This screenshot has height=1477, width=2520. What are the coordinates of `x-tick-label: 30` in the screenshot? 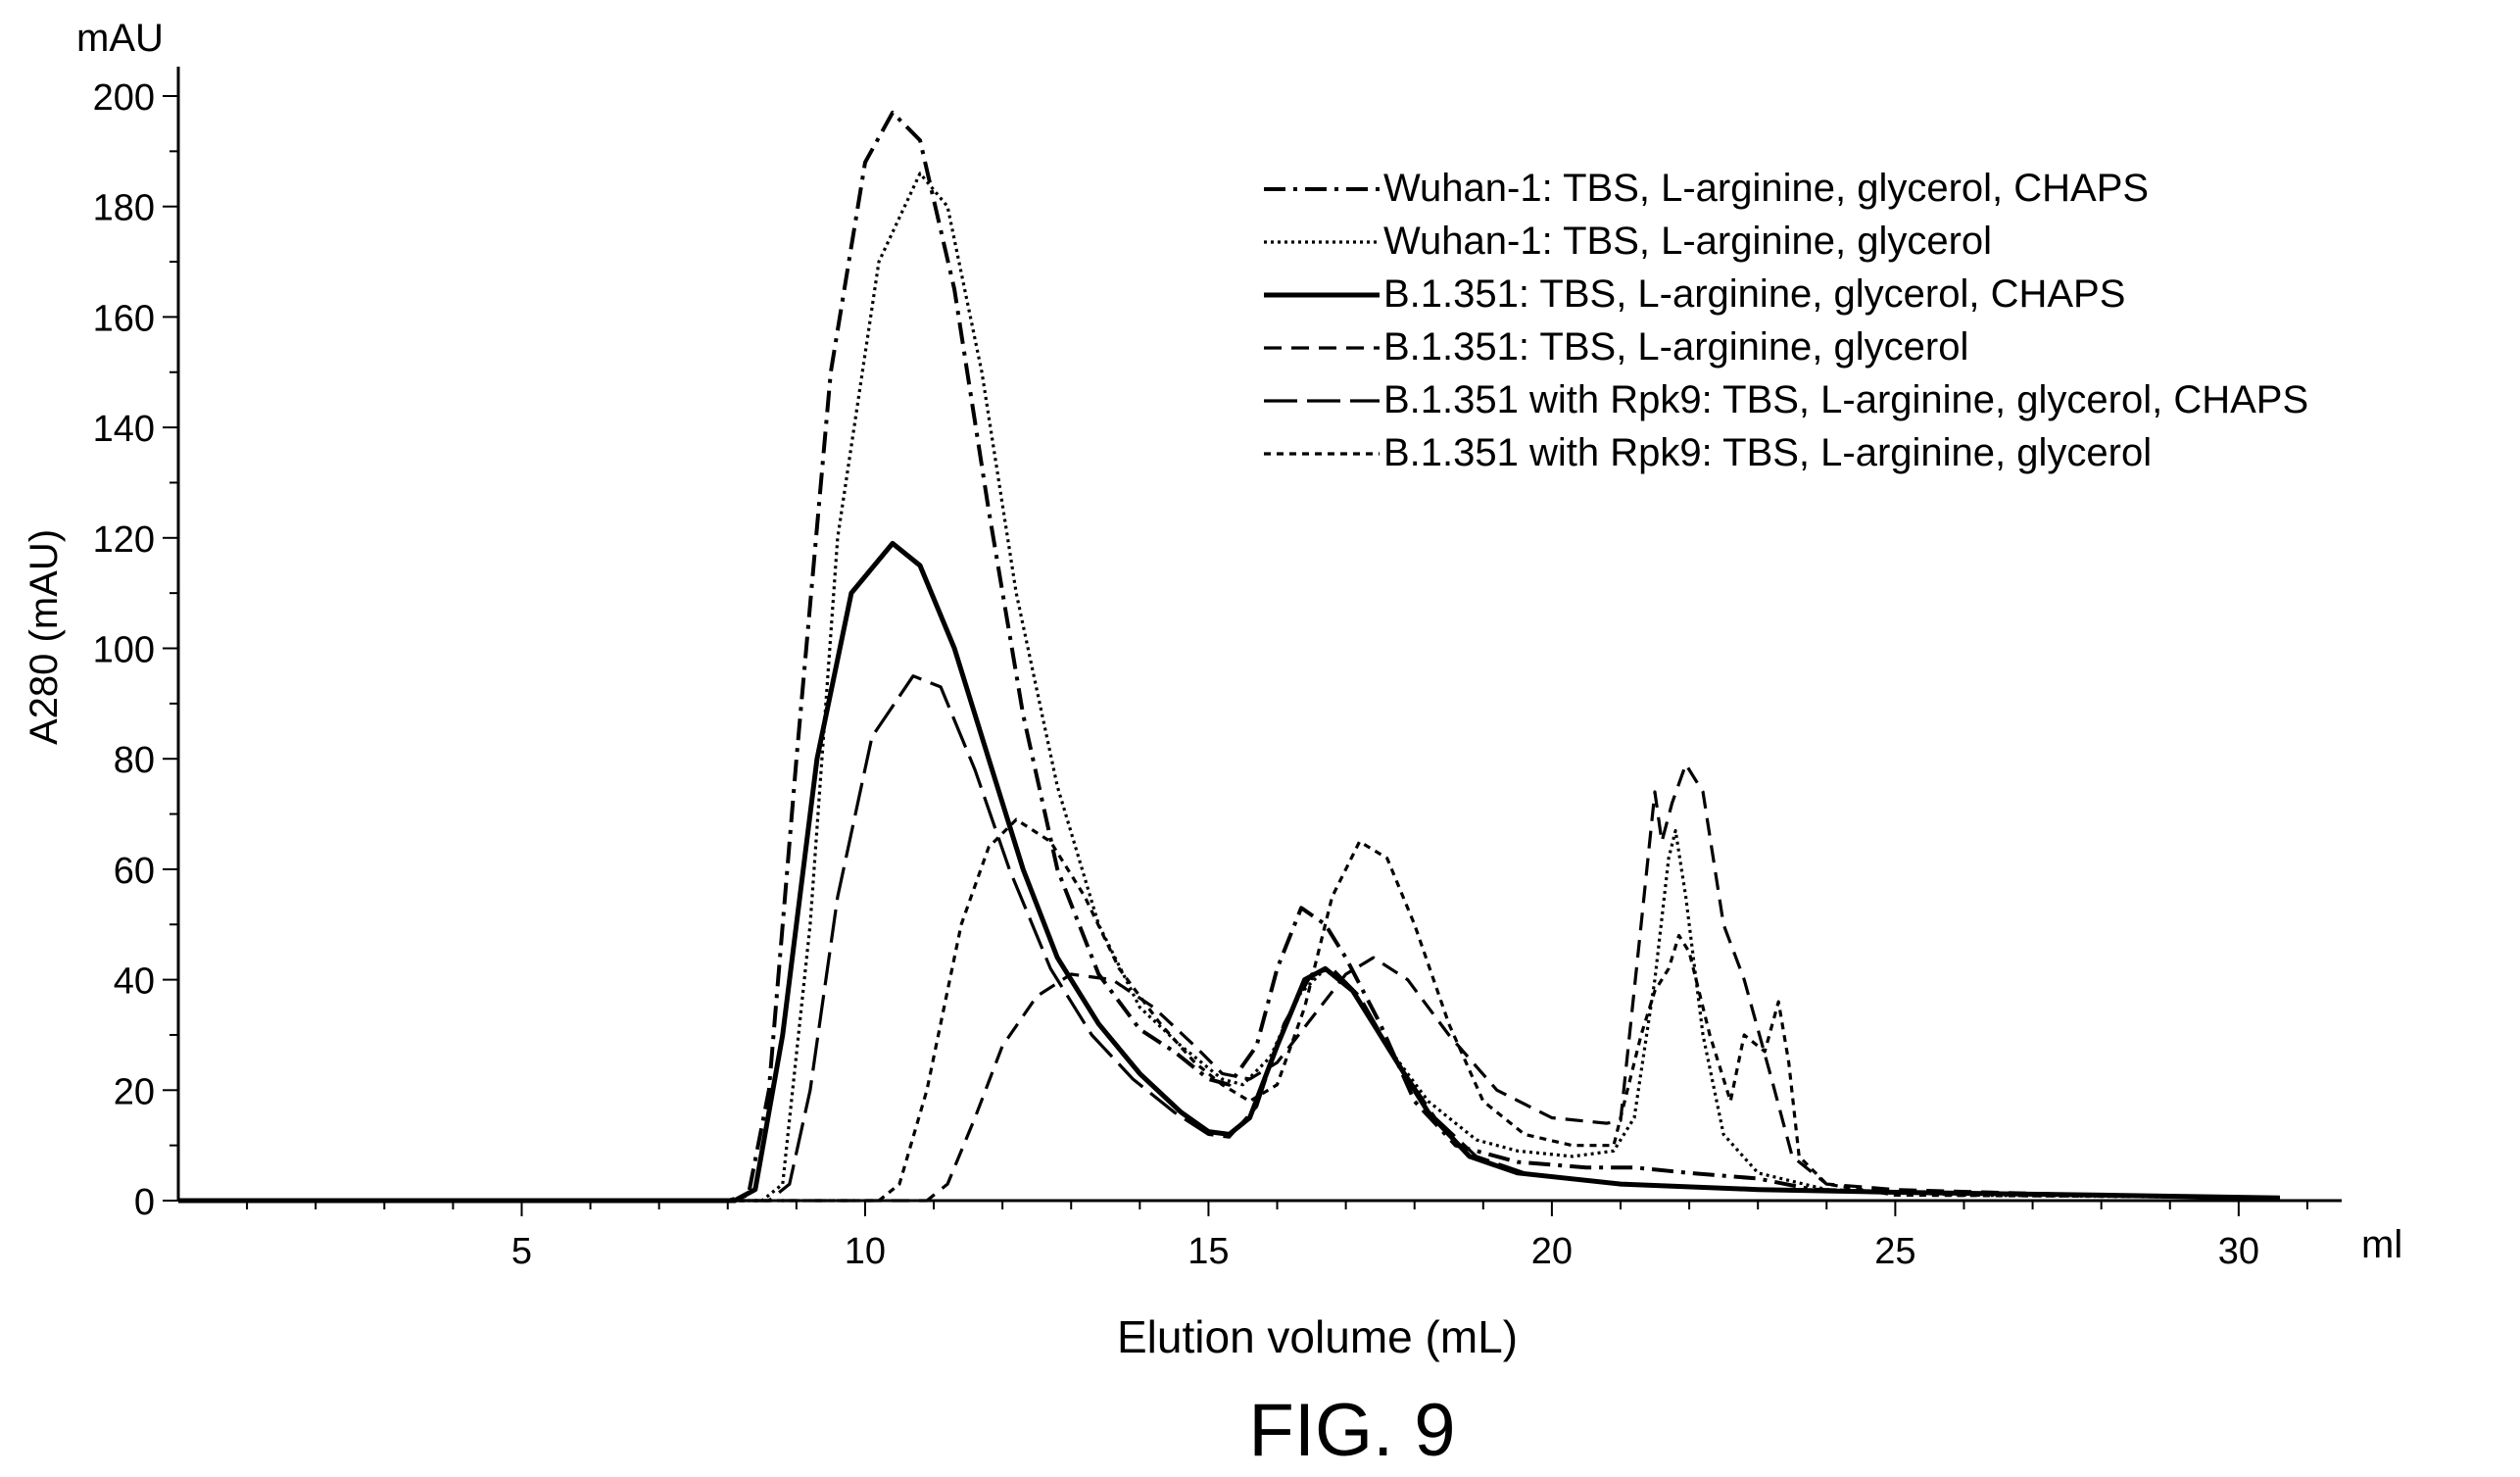 It's located at (2238, 1251).